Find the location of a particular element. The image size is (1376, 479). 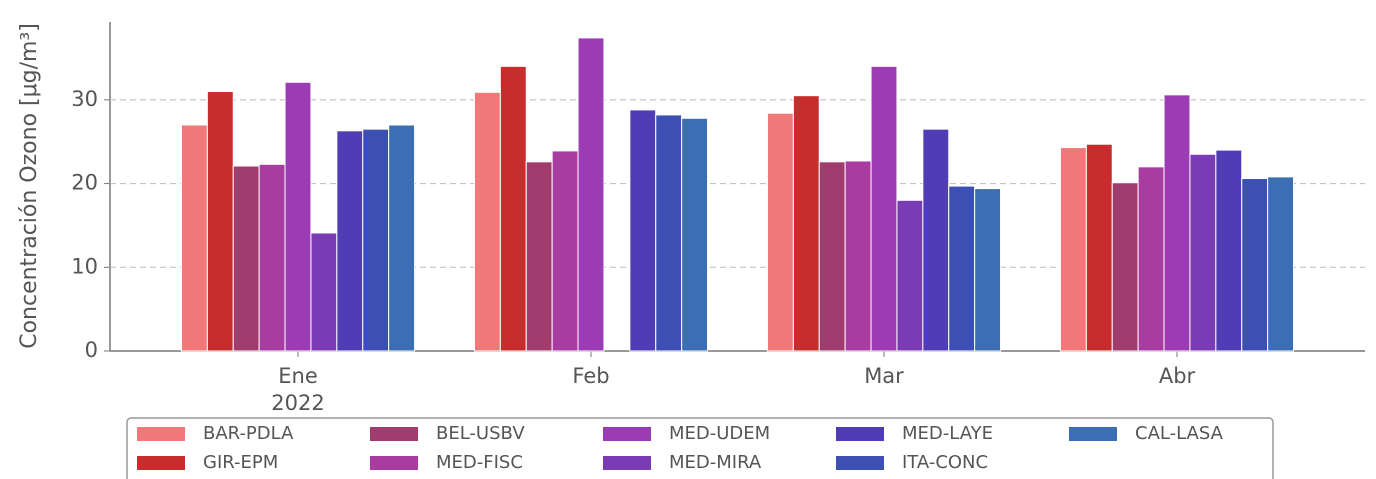

legend-label: MED-UDEM is located at coordinates (719, 433).